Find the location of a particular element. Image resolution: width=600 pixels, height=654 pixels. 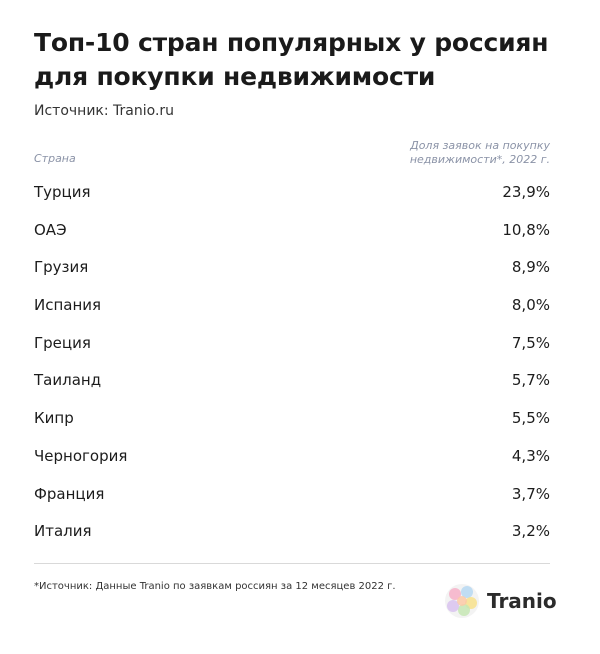

country-name: Черногория is located at coordinates (81, 455).